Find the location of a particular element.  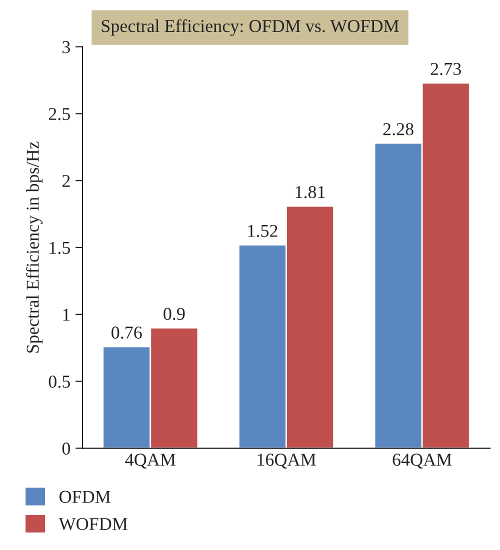

data-label: 2.73 is located at coordinates (445, 69).